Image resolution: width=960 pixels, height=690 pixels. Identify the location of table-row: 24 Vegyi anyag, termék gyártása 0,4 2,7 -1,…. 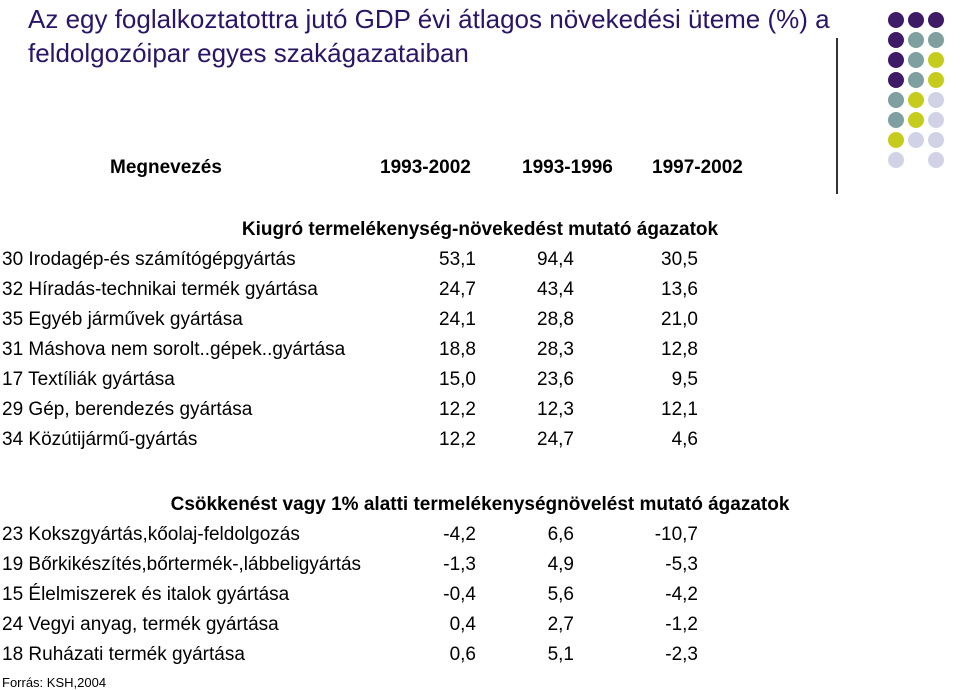
(480, 629).